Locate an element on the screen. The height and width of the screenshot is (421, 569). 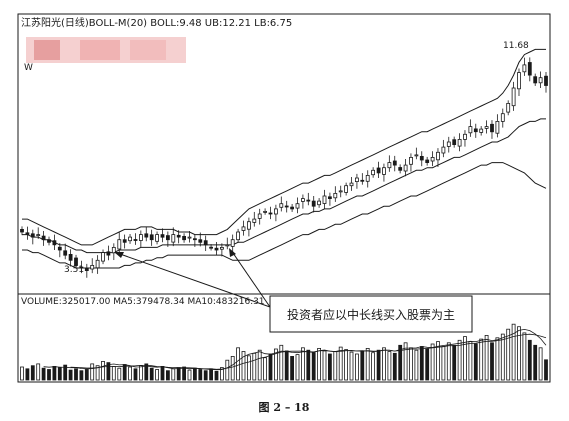
volume-ma10-line is located at coordinates (308, 351).